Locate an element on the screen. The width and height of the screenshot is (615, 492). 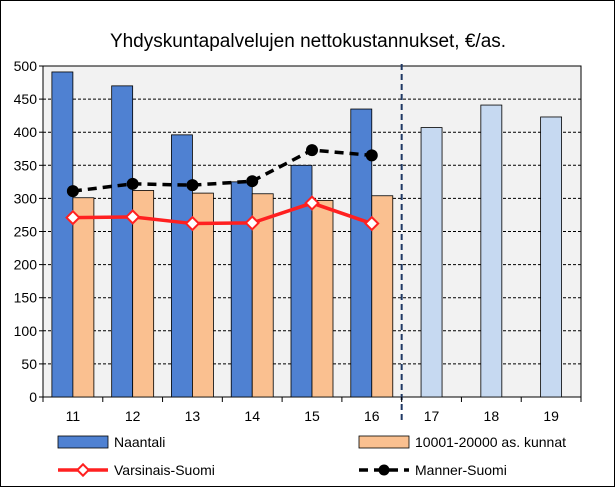
x-tick-label: 14 is located at coordinates (252, 416).